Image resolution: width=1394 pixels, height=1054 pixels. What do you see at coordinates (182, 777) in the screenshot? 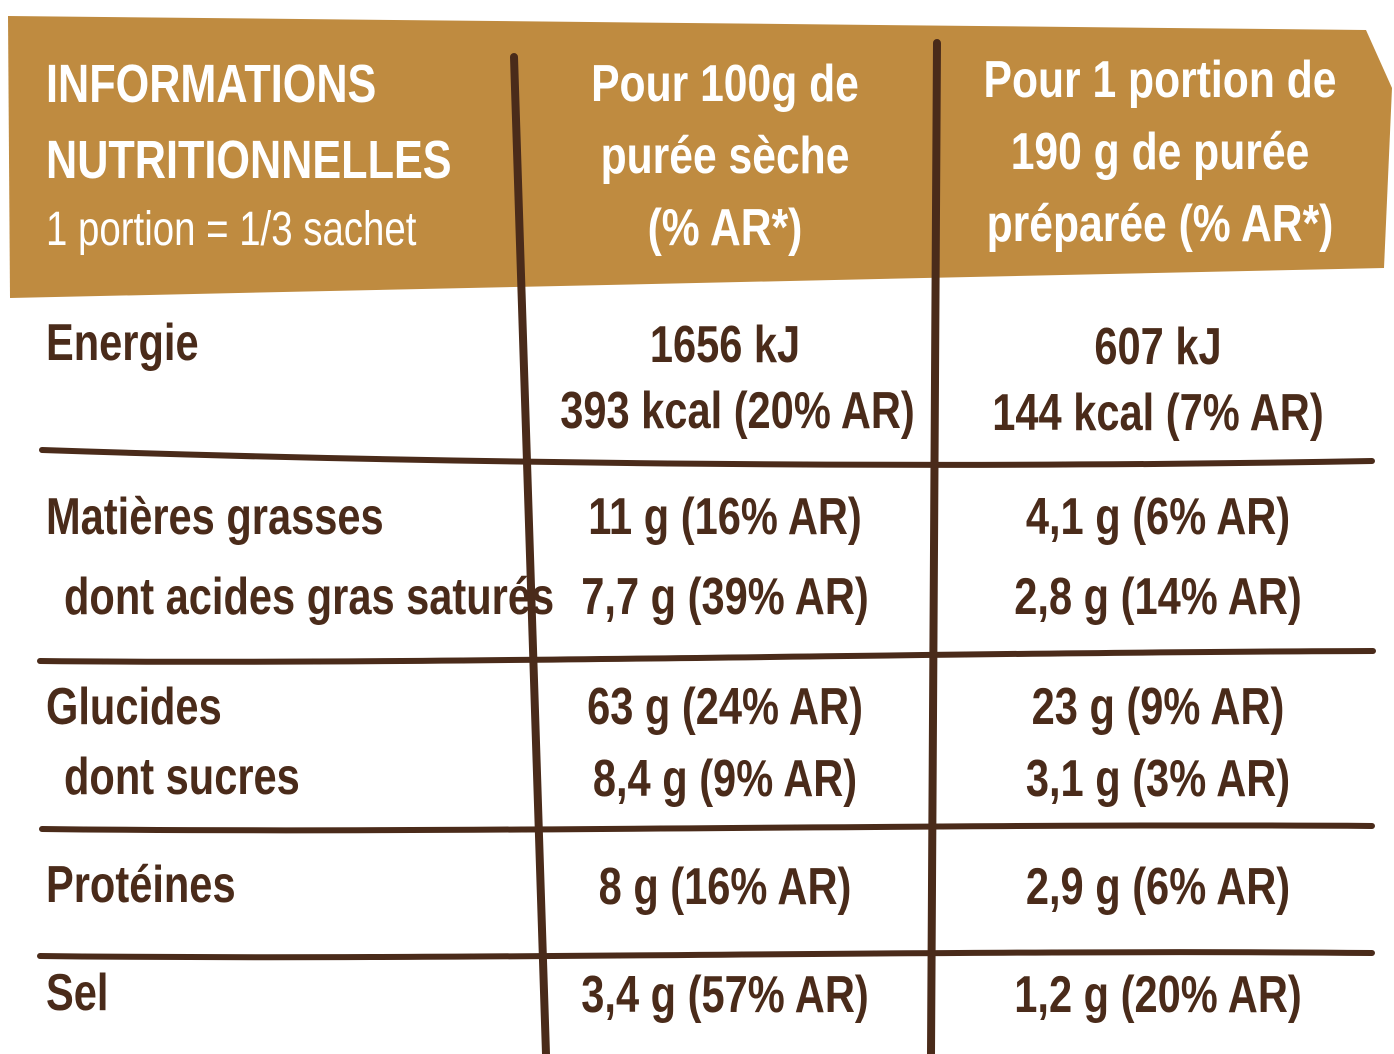
I see `row-label-sucres: dont sucres` at bounding box center [182, 777].